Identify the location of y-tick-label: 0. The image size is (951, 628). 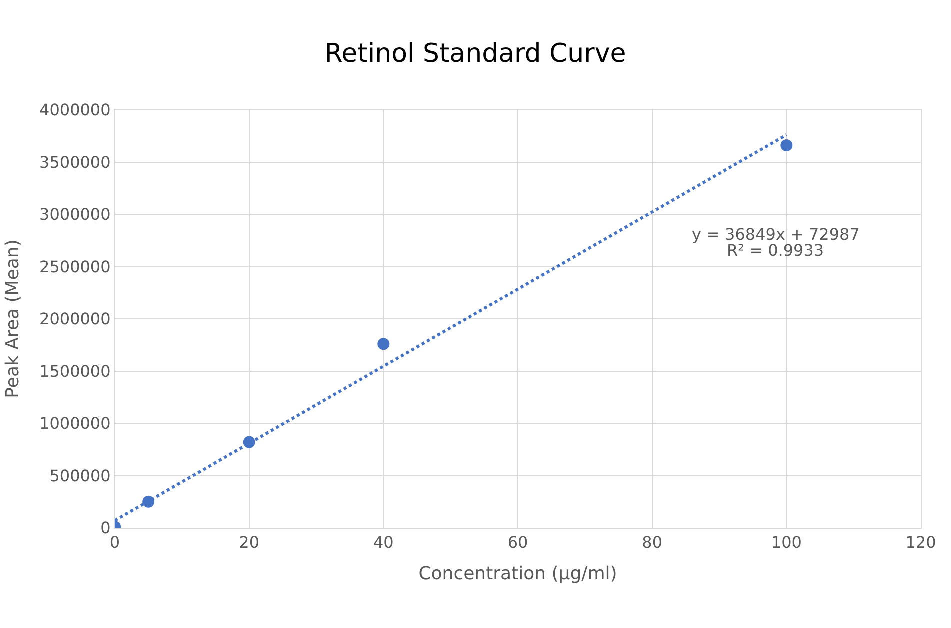
(105, 528).